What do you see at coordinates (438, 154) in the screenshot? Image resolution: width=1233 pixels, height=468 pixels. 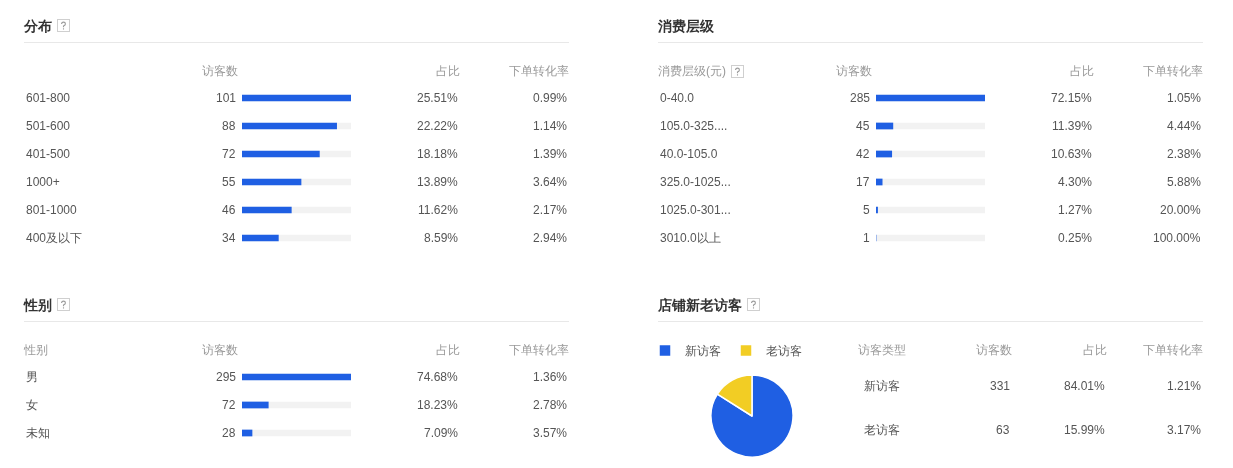 I see `text: 18.18%` at bounding box center [438, 154].